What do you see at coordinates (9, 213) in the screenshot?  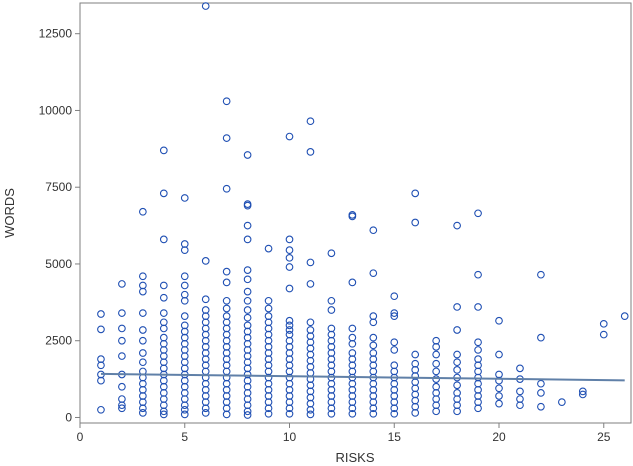 I see `y-axis-title: WORDS` at bounding box center [9, 213].